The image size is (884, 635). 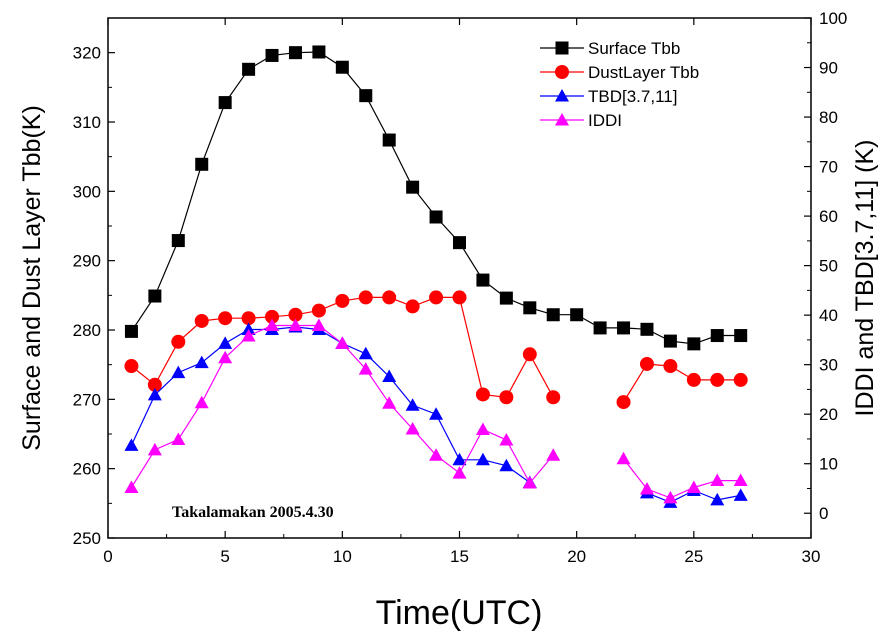 I want to click on y-right-tick-label: 0, so click(x=823, y=513).